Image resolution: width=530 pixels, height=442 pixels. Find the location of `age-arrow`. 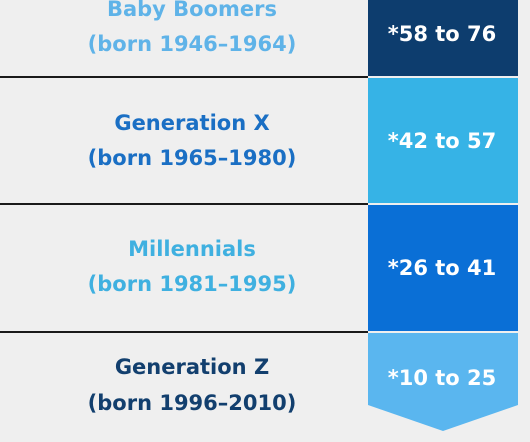

age-arrow is located at coordinates (443, 382).